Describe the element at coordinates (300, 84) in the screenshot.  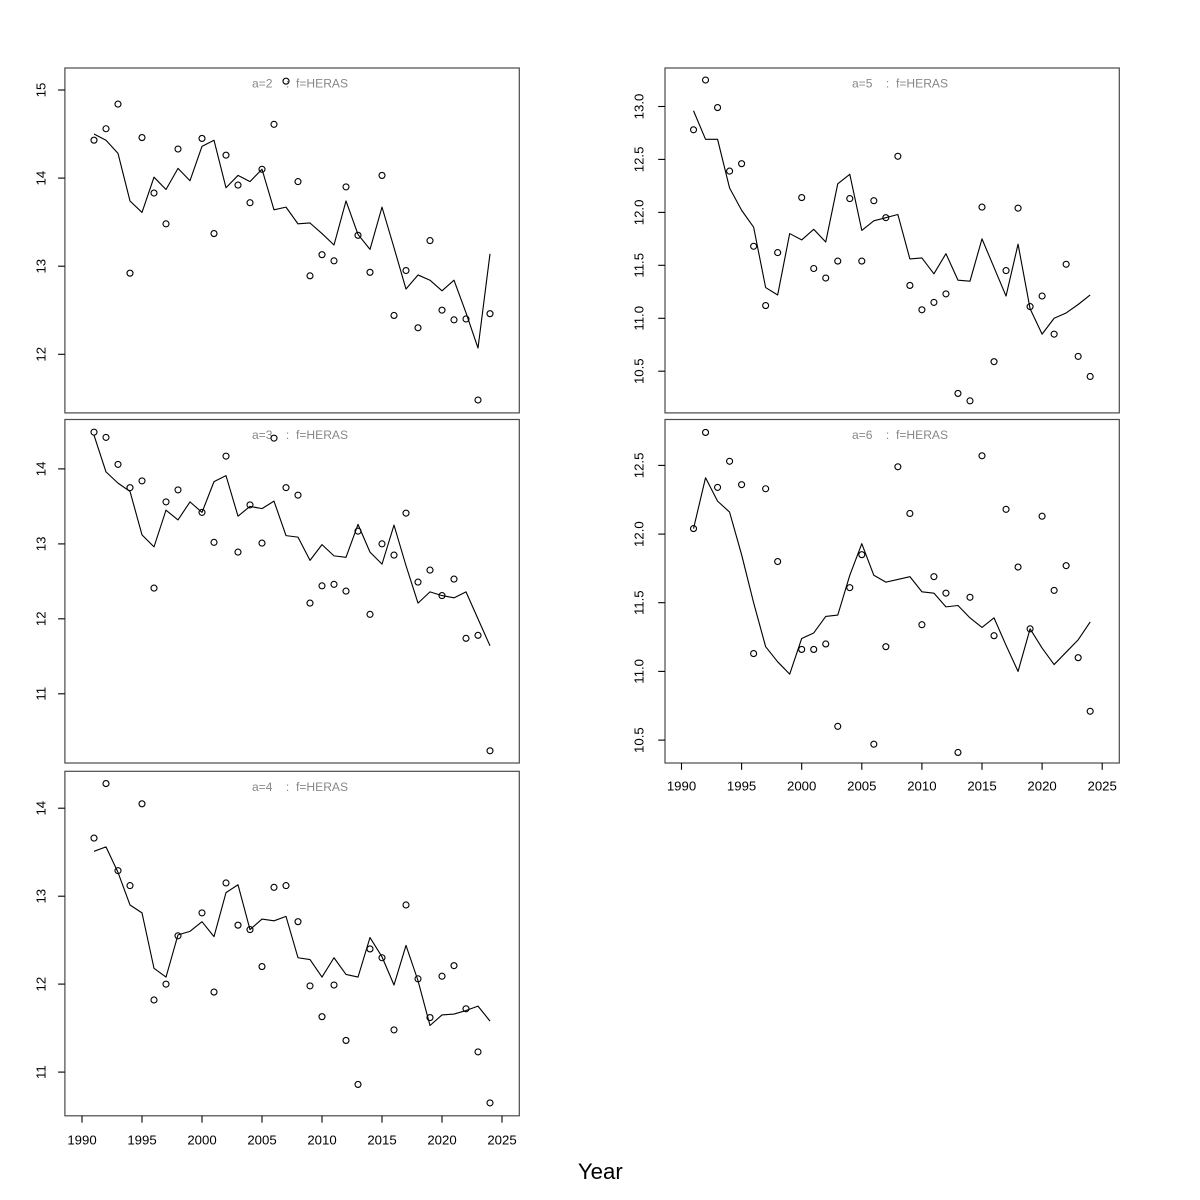
I see `svg-text: a=2 : f=HERAS` at that location.